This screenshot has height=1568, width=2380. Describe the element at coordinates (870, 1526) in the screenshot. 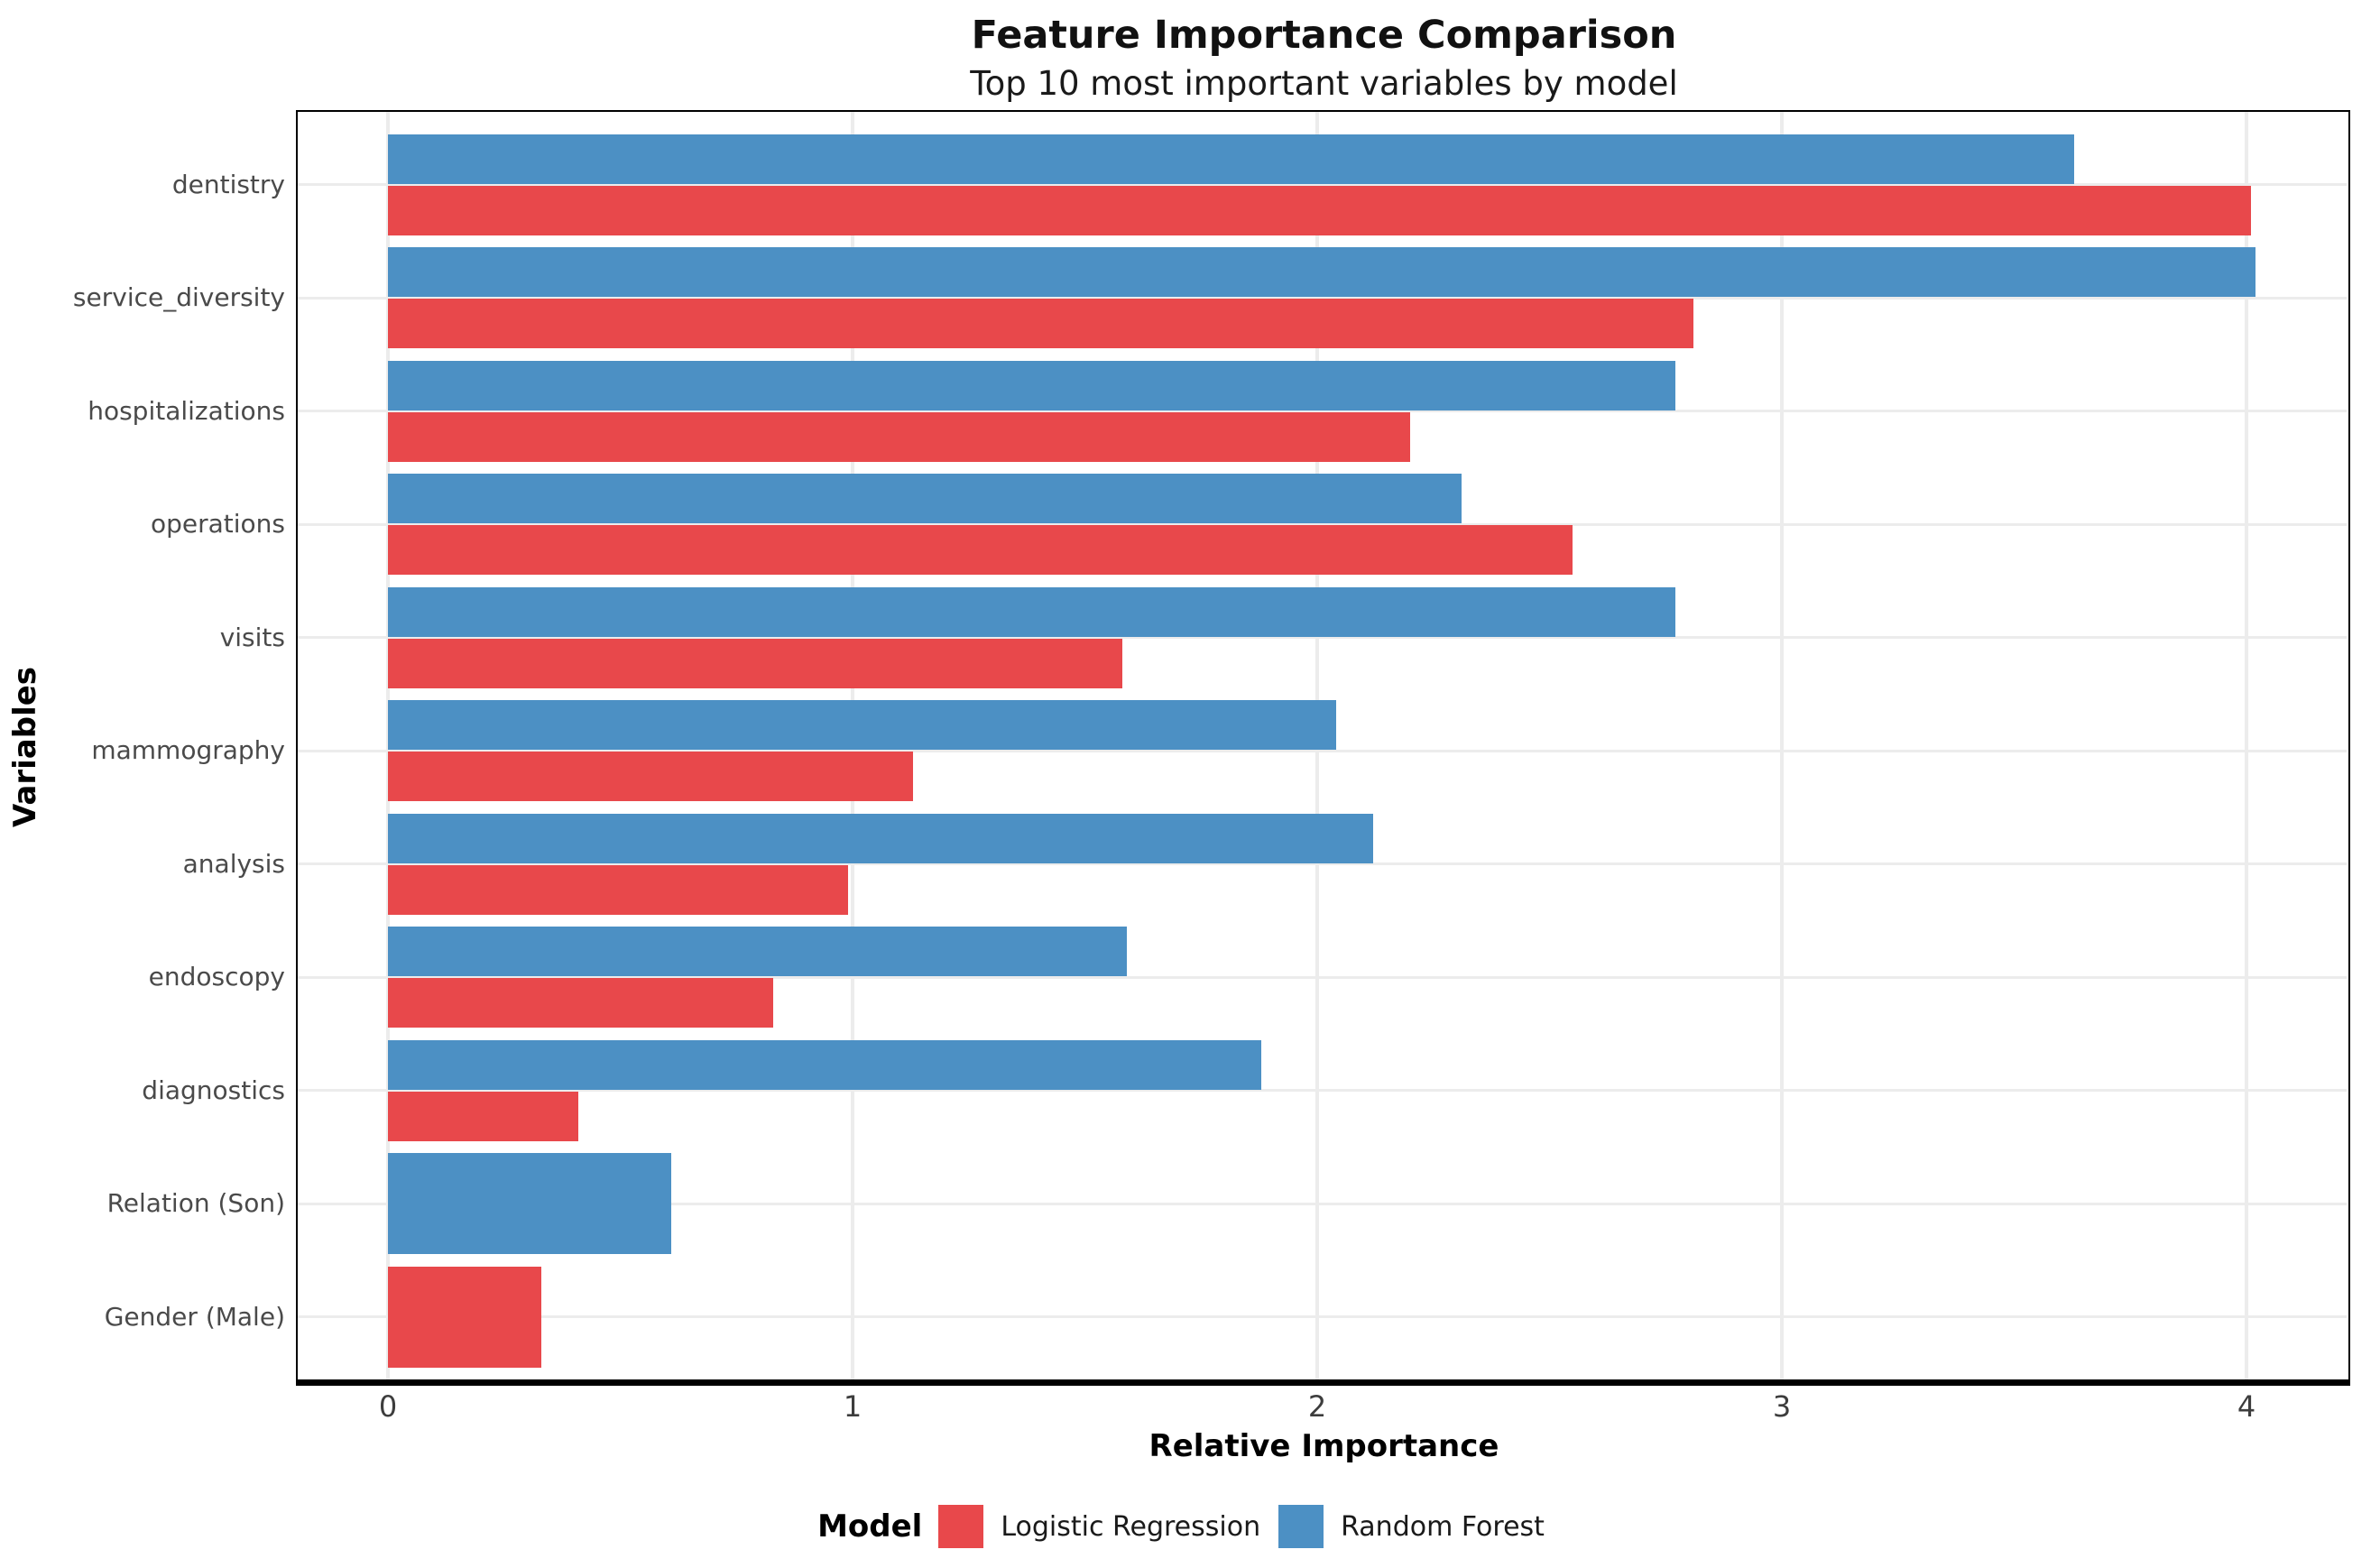

I see `legend-title: Model` at that location.